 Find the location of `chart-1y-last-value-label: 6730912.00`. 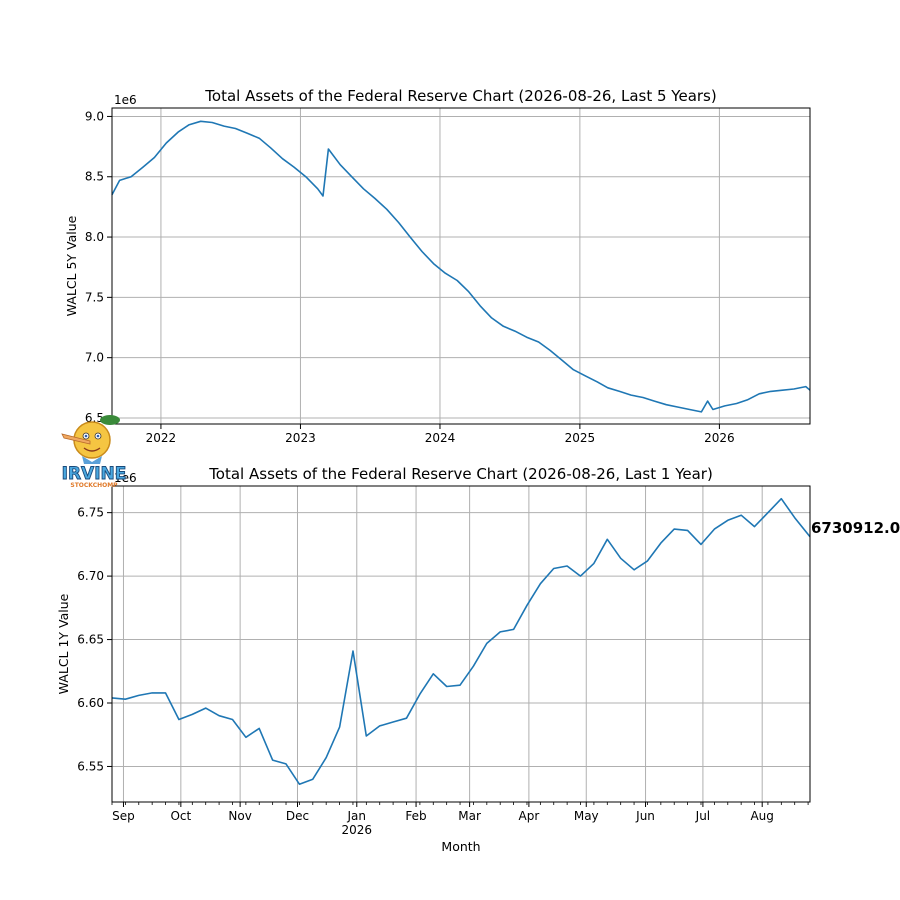

chart-1y-last-value-label: 6730912.00 is located at coordinates (855, 528).